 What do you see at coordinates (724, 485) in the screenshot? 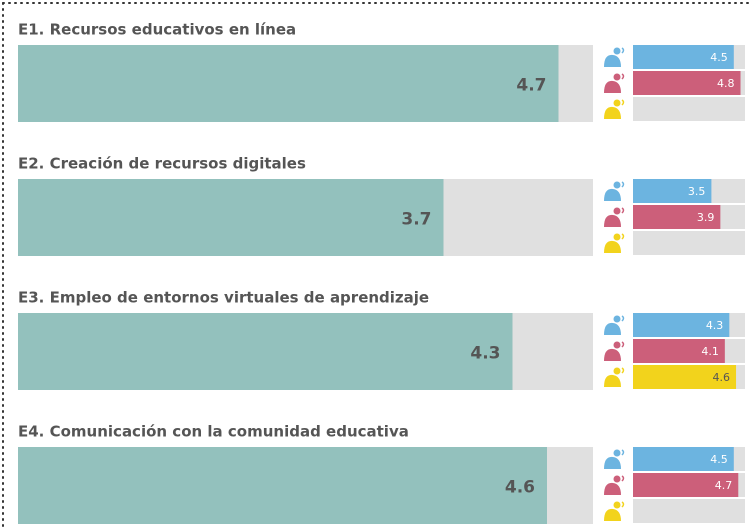
I see `sub-value-label: 4.7` at bounding box center [724, 485].